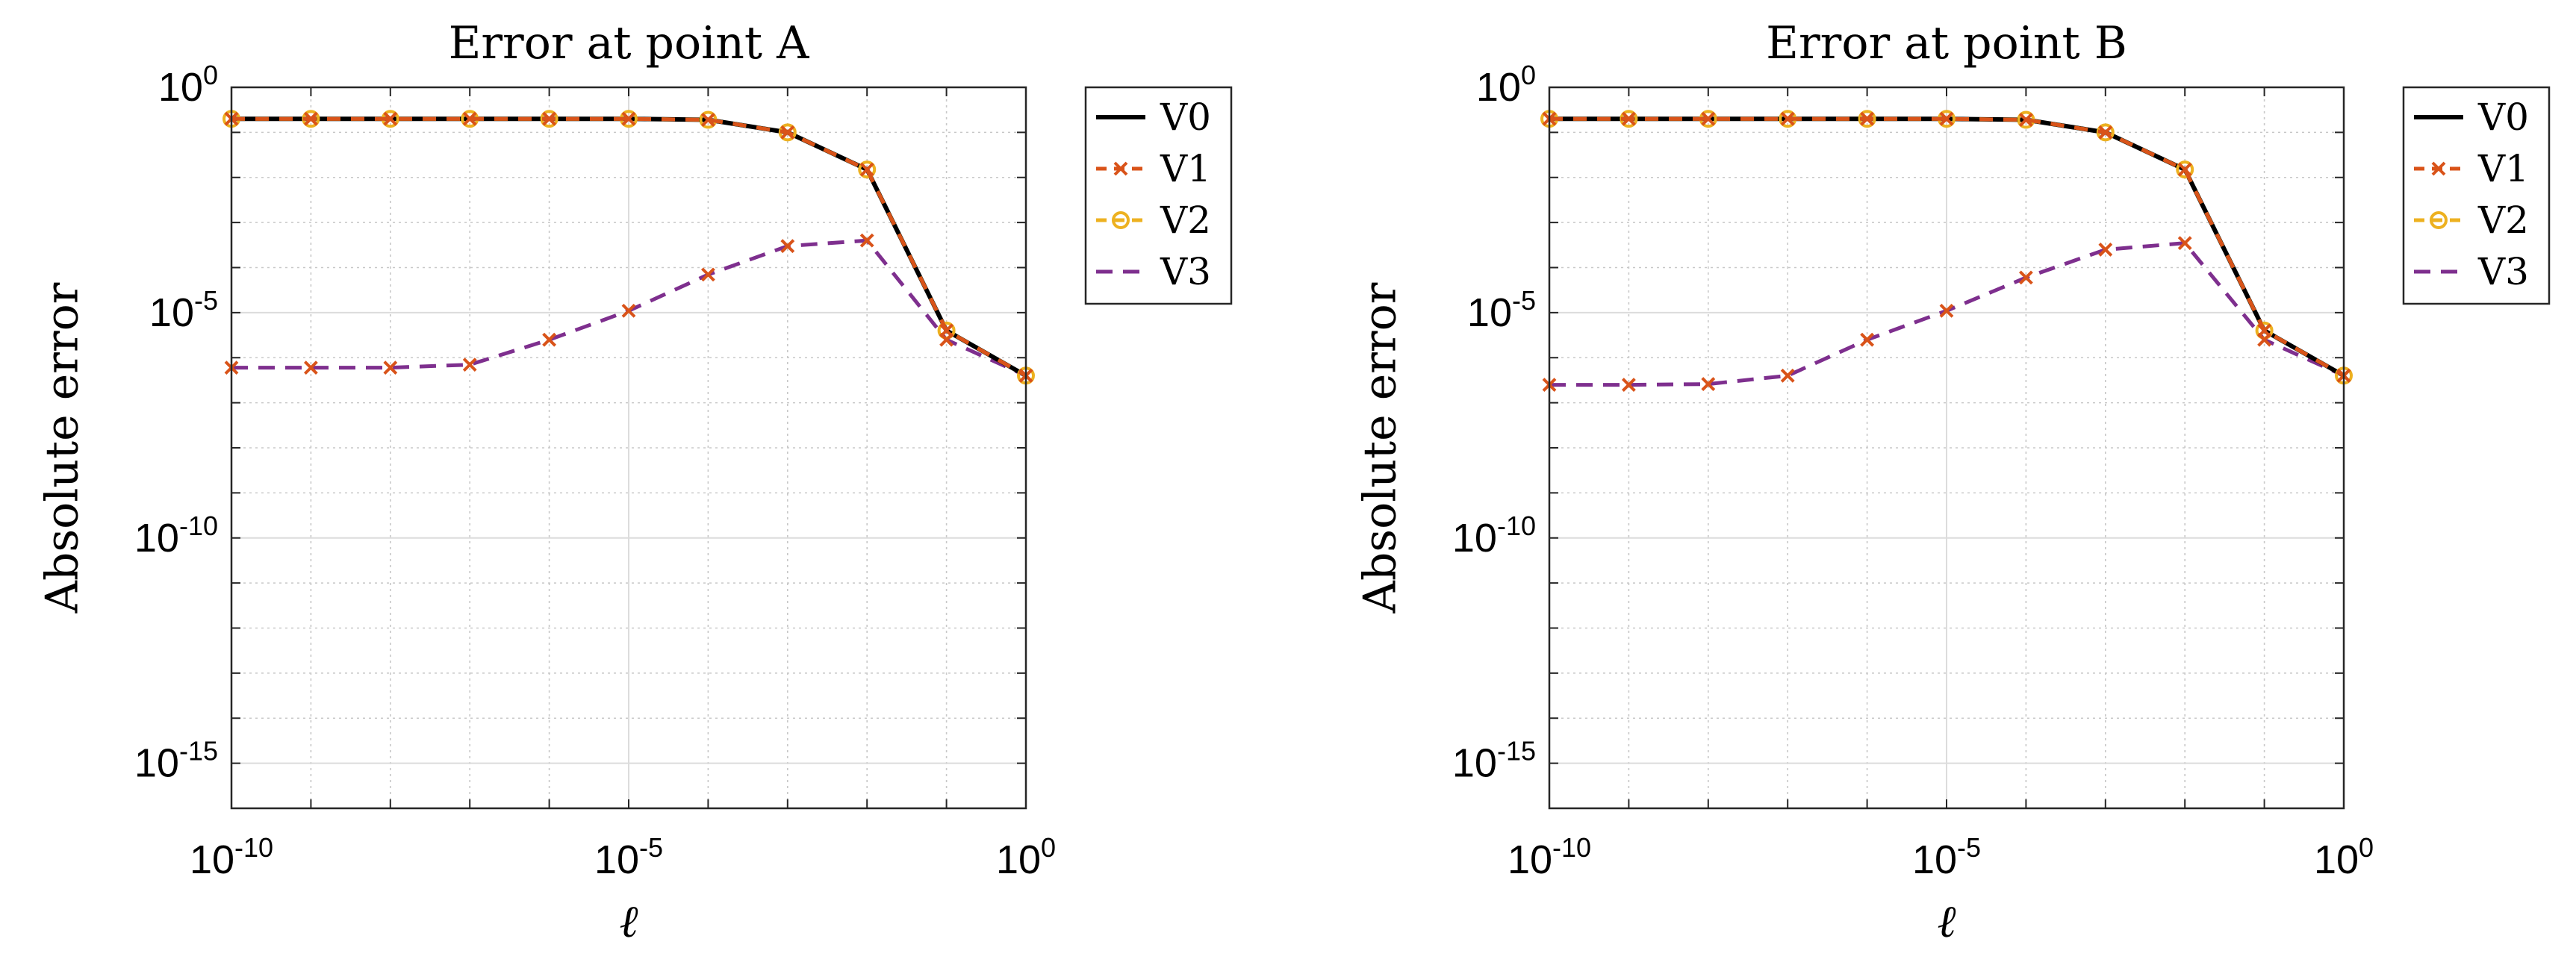 This screenshot has width=2576, height=974. I want to click on chart-title: Error at point B, so click(1946, 43).